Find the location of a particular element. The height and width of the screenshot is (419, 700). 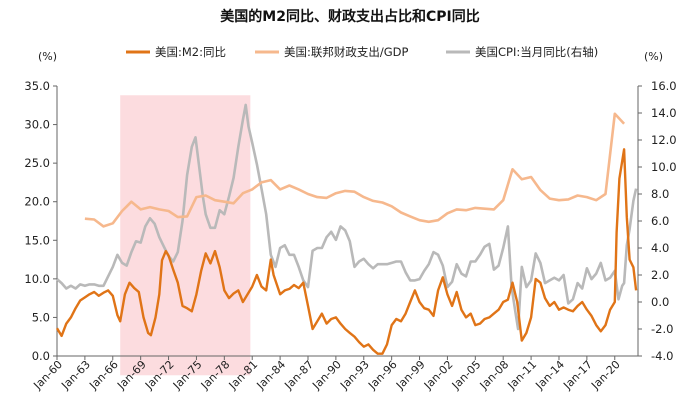

right-tick-label: 6.0 is located at coordinates (660, 221).